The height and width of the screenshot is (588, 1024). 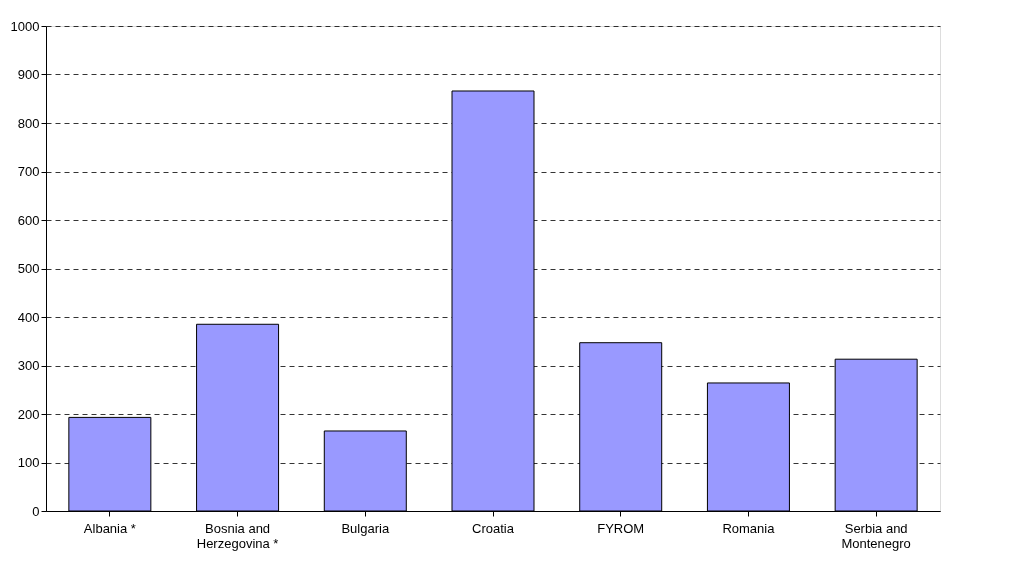 I want to click on y-tick-label: 900, so click(x=28, y=74).